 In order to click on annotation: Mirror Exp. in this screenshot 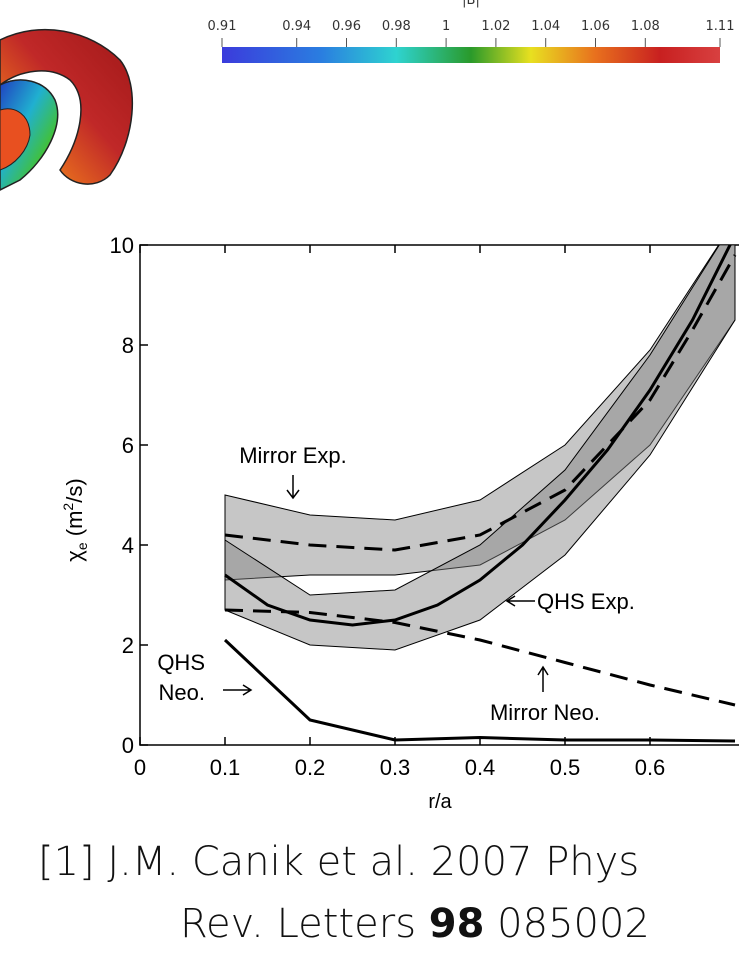, I will do `click(293, 455)`.